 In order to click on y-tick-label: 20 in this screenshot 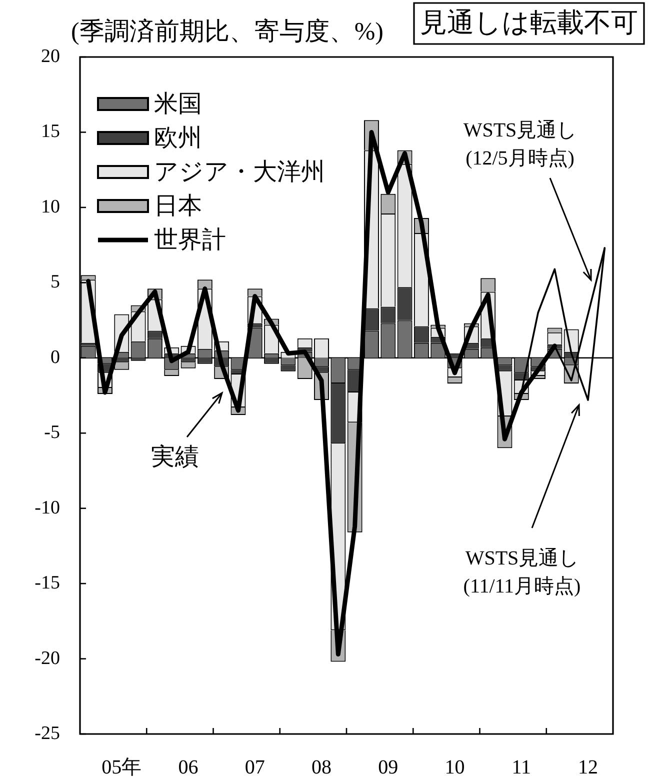, I will do `click(50, 56)`.